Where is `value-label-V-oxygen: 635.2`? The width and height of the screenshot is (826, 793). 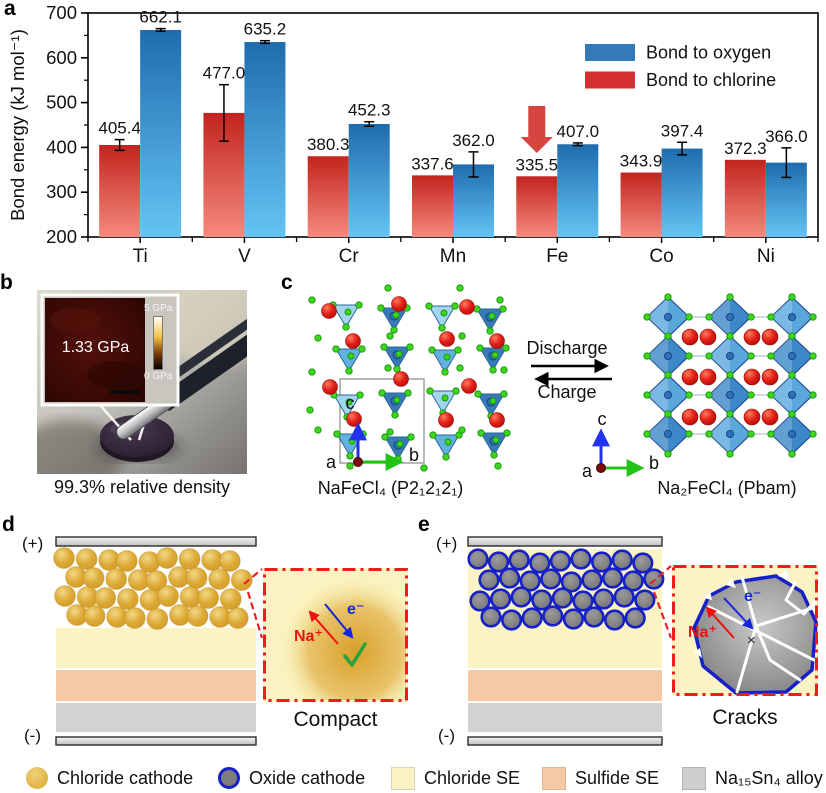
value-label-V-oxygen: 635.2 is located at coordinates (265, 29).